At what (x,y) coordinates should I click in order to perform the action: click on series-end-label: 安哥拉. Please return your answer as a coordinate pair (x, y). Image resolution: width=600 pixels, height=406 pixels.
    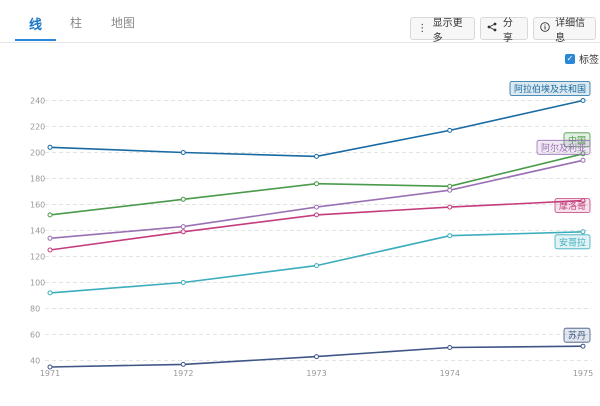
    Looking at the image, I should click on (572, 242).